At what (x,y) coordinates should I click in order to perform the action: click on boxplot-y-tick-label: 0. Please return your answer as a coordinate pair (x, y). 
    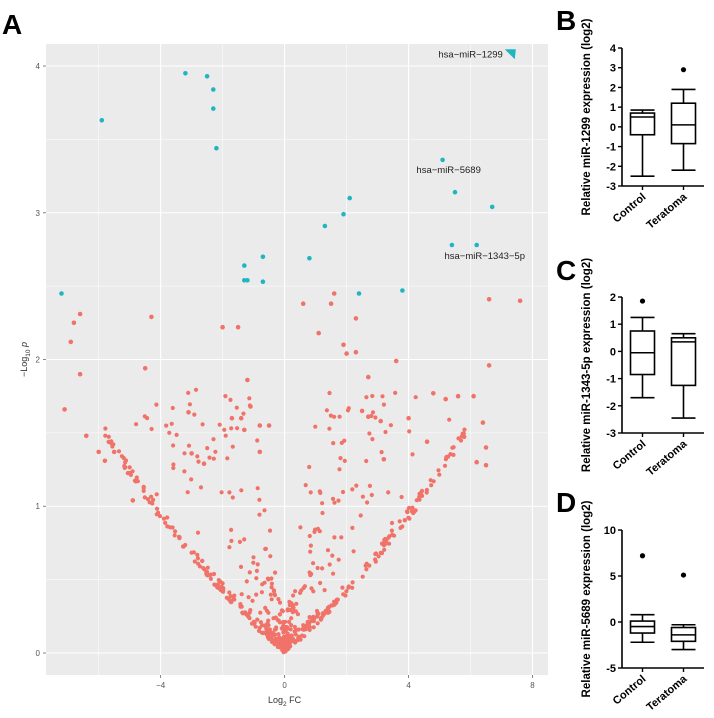
    Looking at the image, I should click on (613, 128).